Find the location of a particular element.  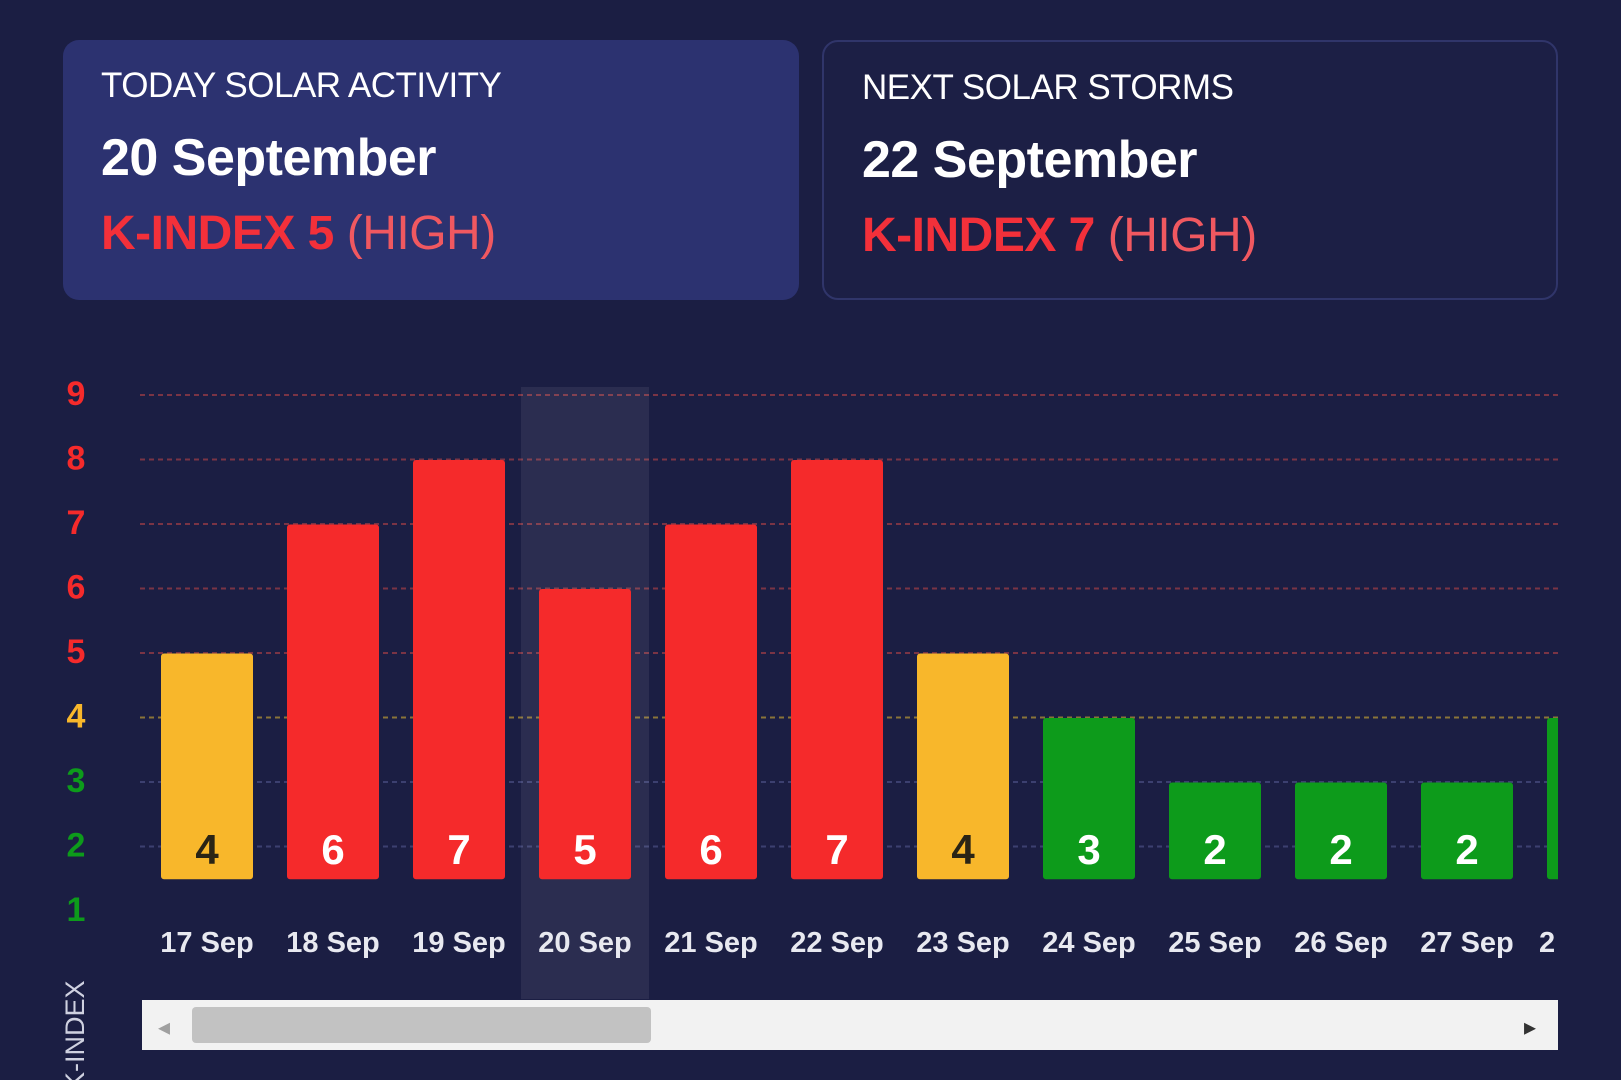

bar-20-sep is located at coordinates (585, 734).